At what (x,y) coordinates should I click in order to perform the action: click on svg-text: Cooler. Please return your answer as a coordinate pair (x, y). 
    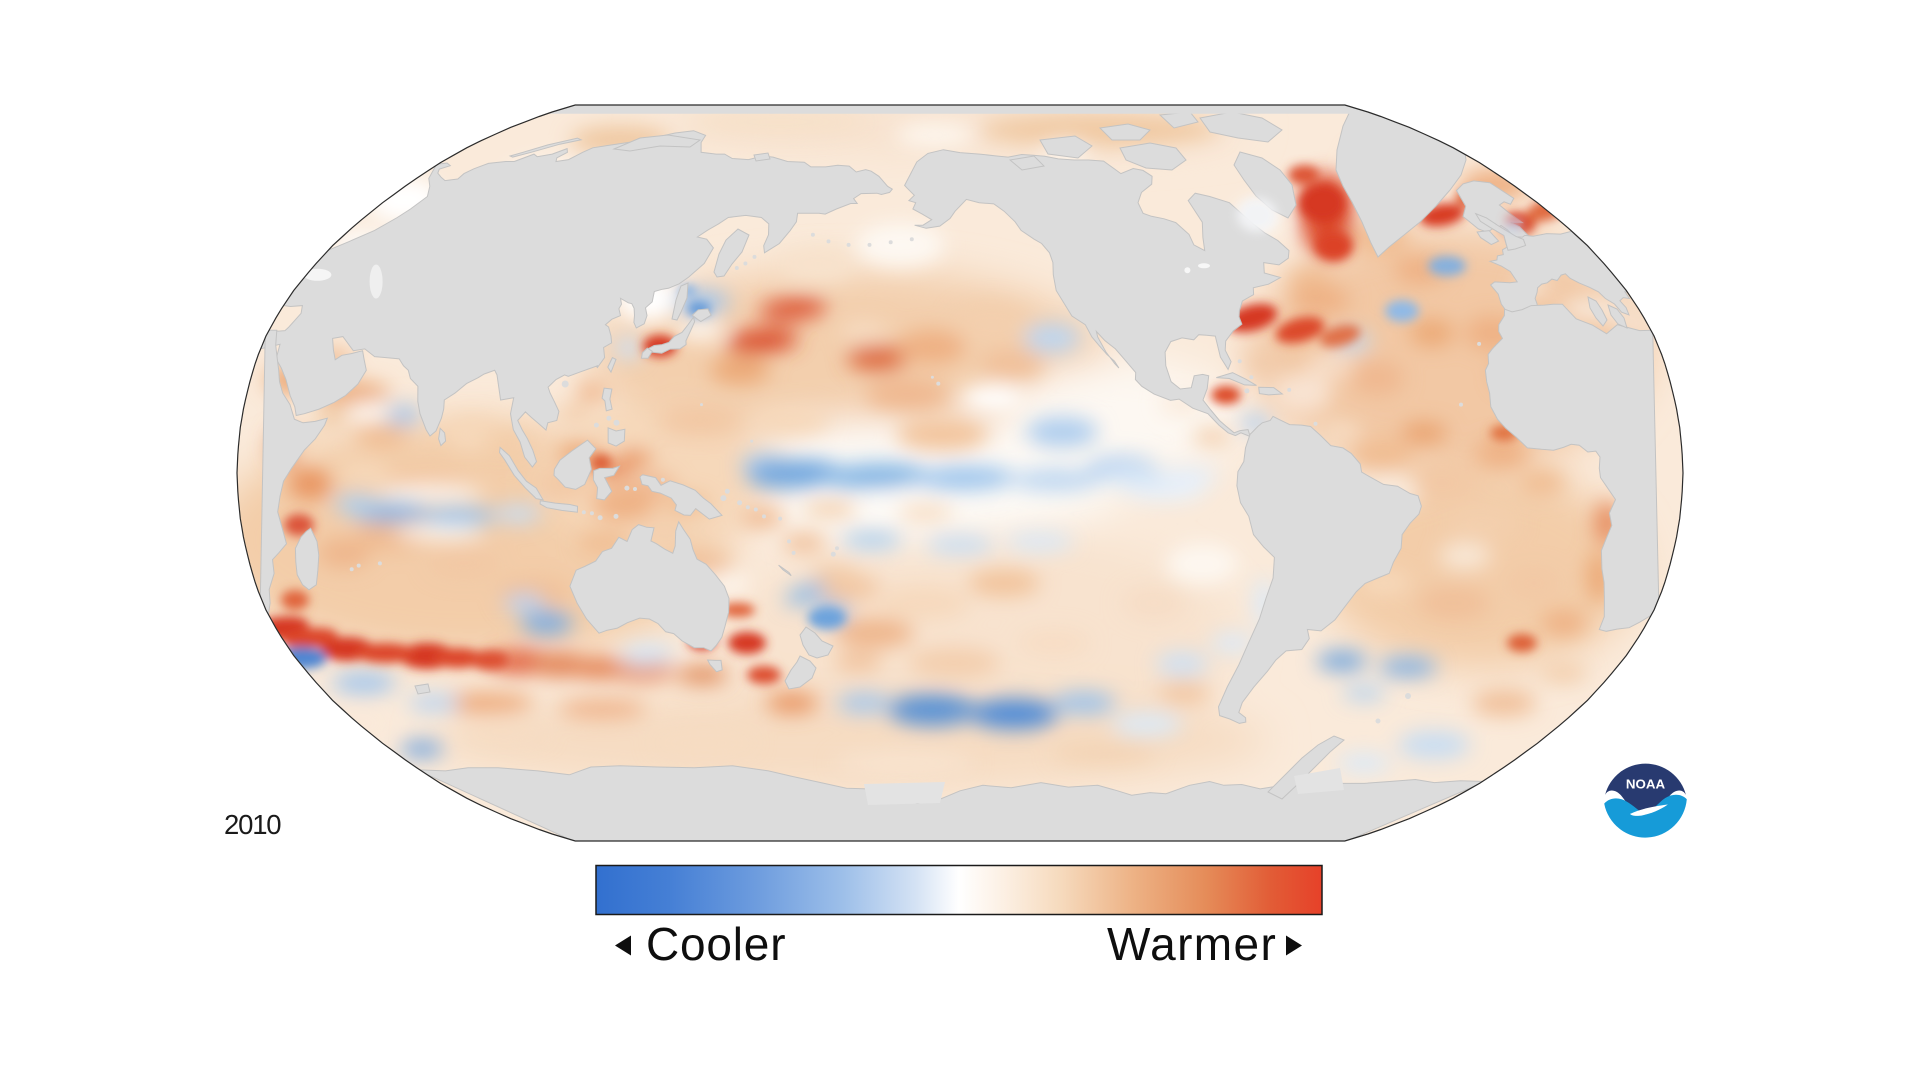
    Looking at the image, I should click on (716, 944).